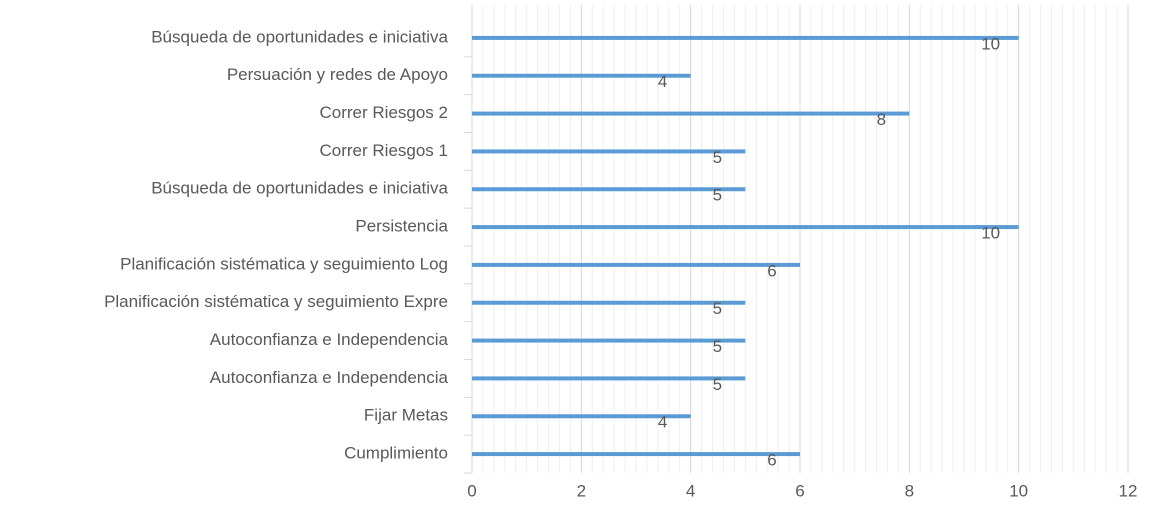 The height and width of the screenshot is (525, 1156). What do you see at coordinates (384, 112) in the screenshot?
I see `y-tick-label: Correr Riesgos 2` at bounding box center [384, 112].